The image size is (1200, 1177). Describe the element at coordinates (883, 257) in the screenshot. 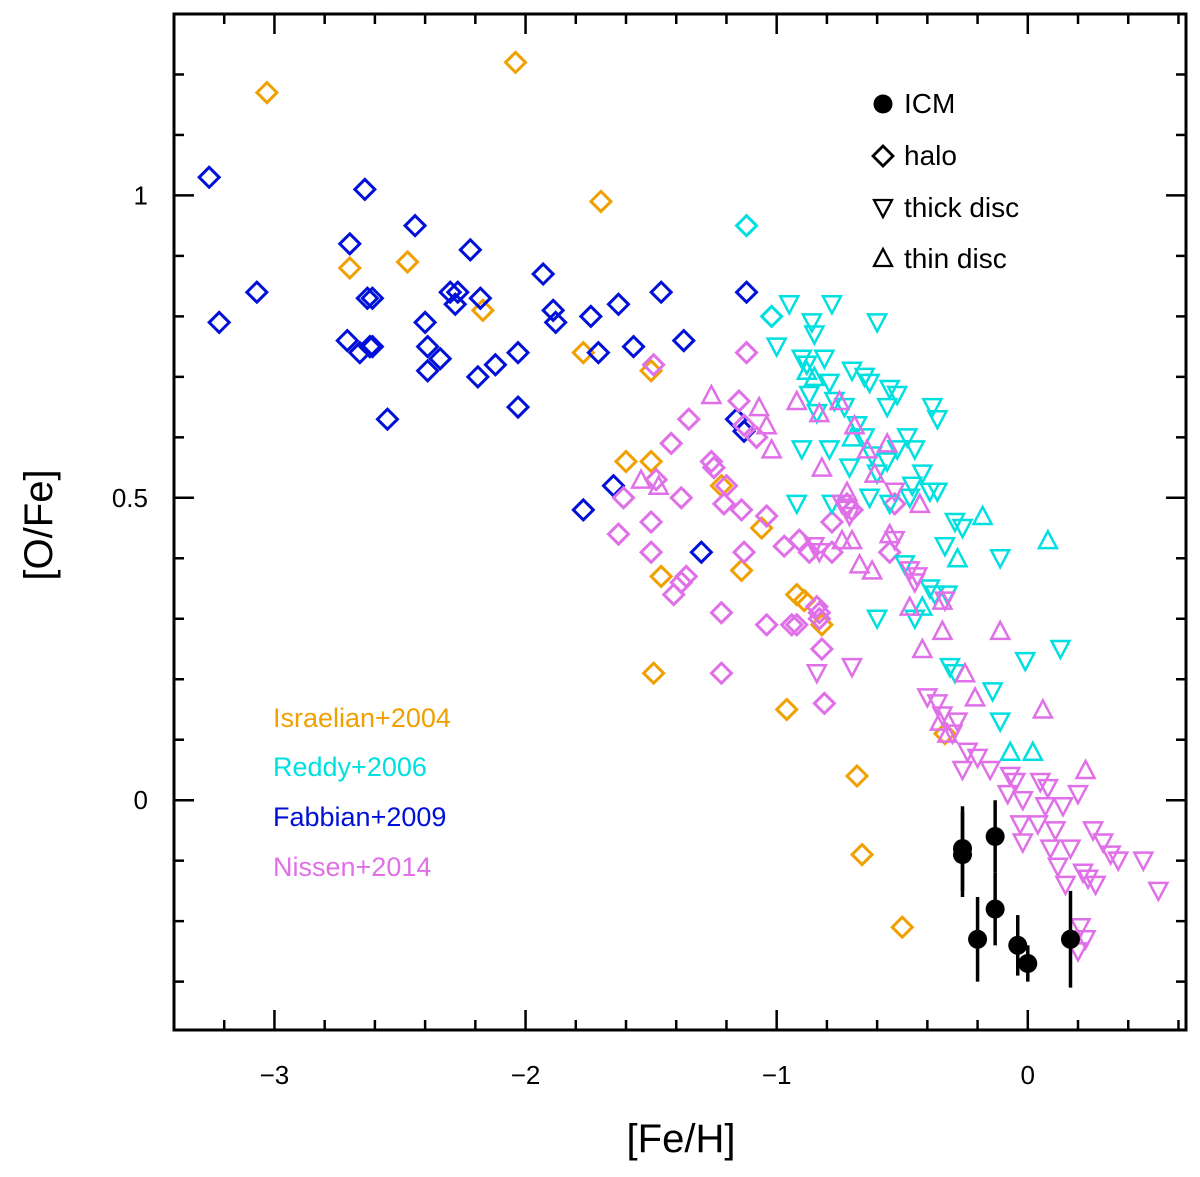

I see `legend-marker-thin-disc` at that location.